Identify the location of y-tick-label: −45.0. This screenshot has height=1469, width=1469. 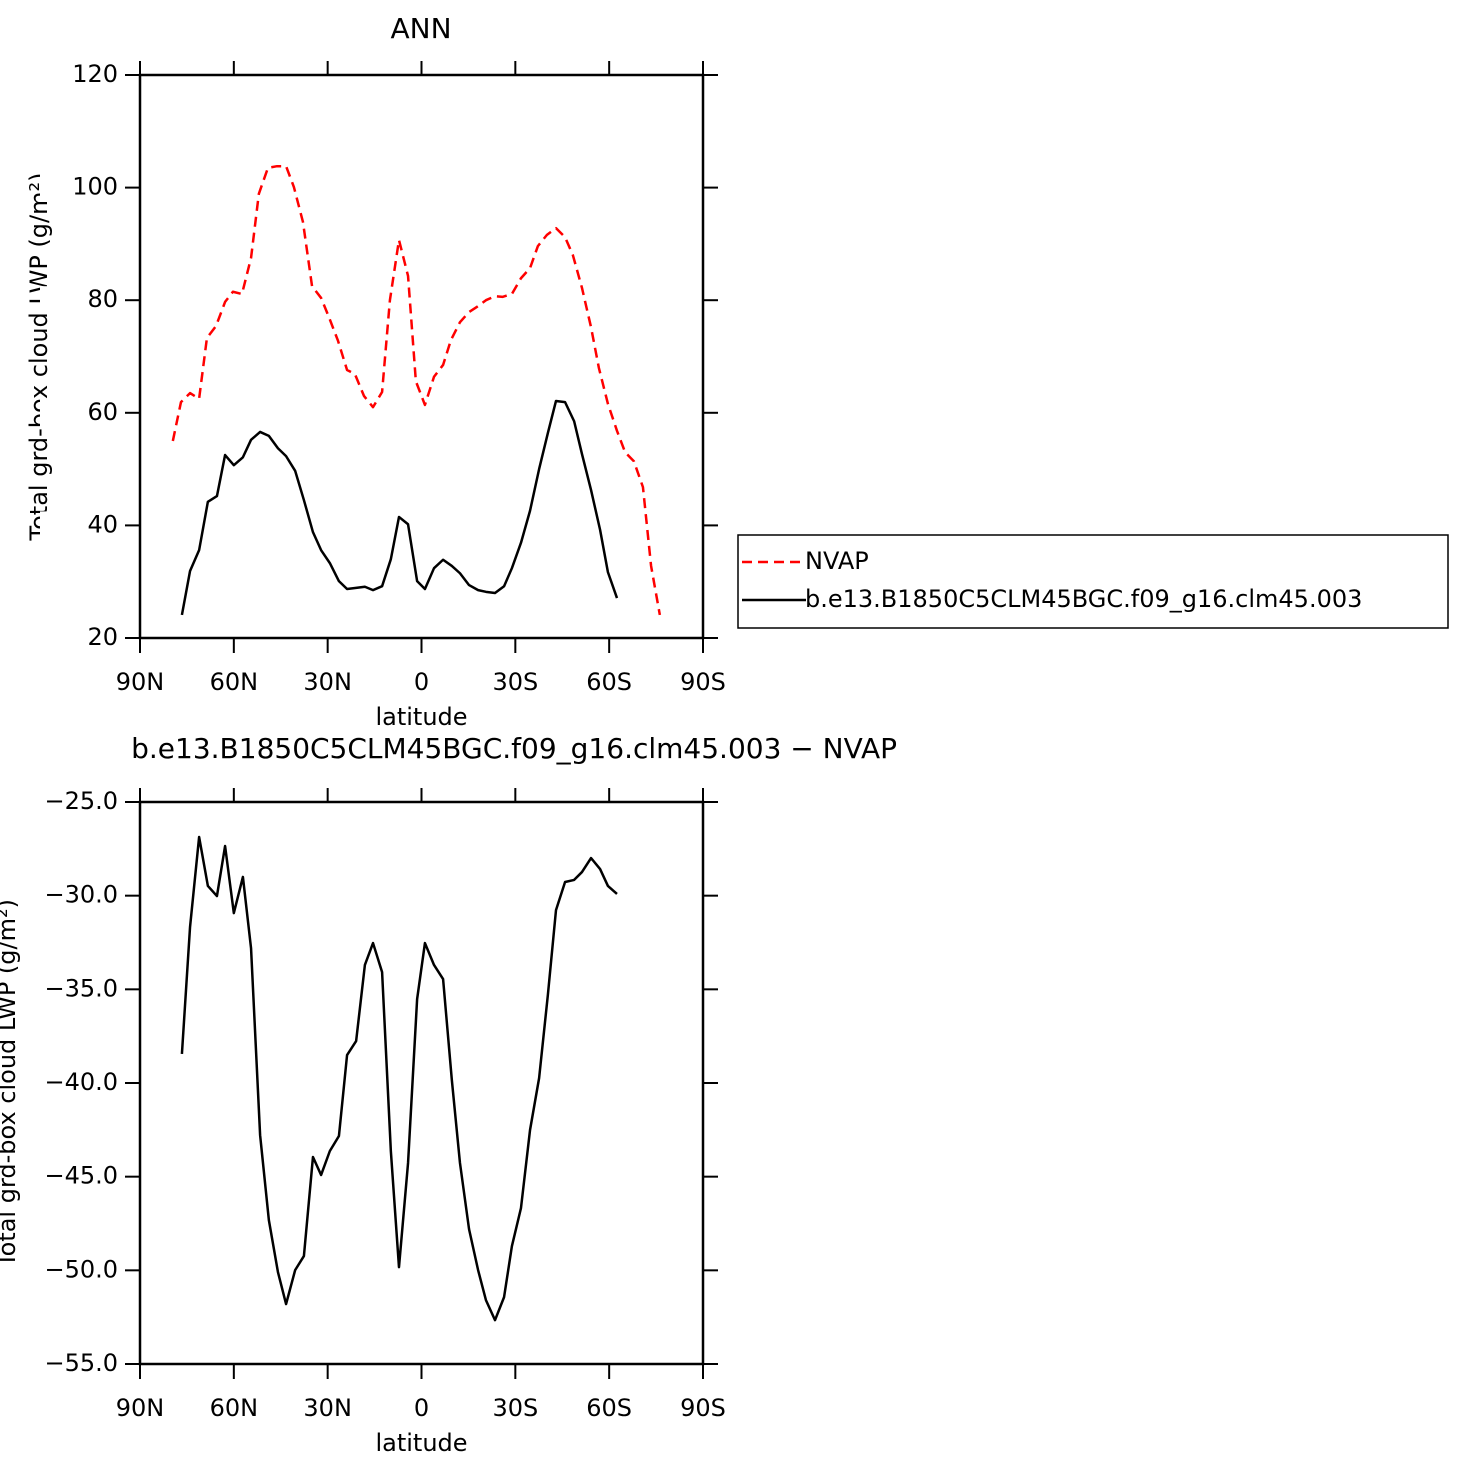
(81, 1176).